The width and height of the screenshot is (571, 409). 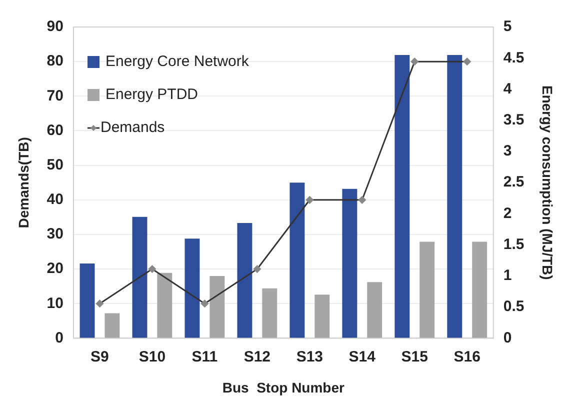 I want to click on y2-tick-label: 0, so click(x=507, y=337).